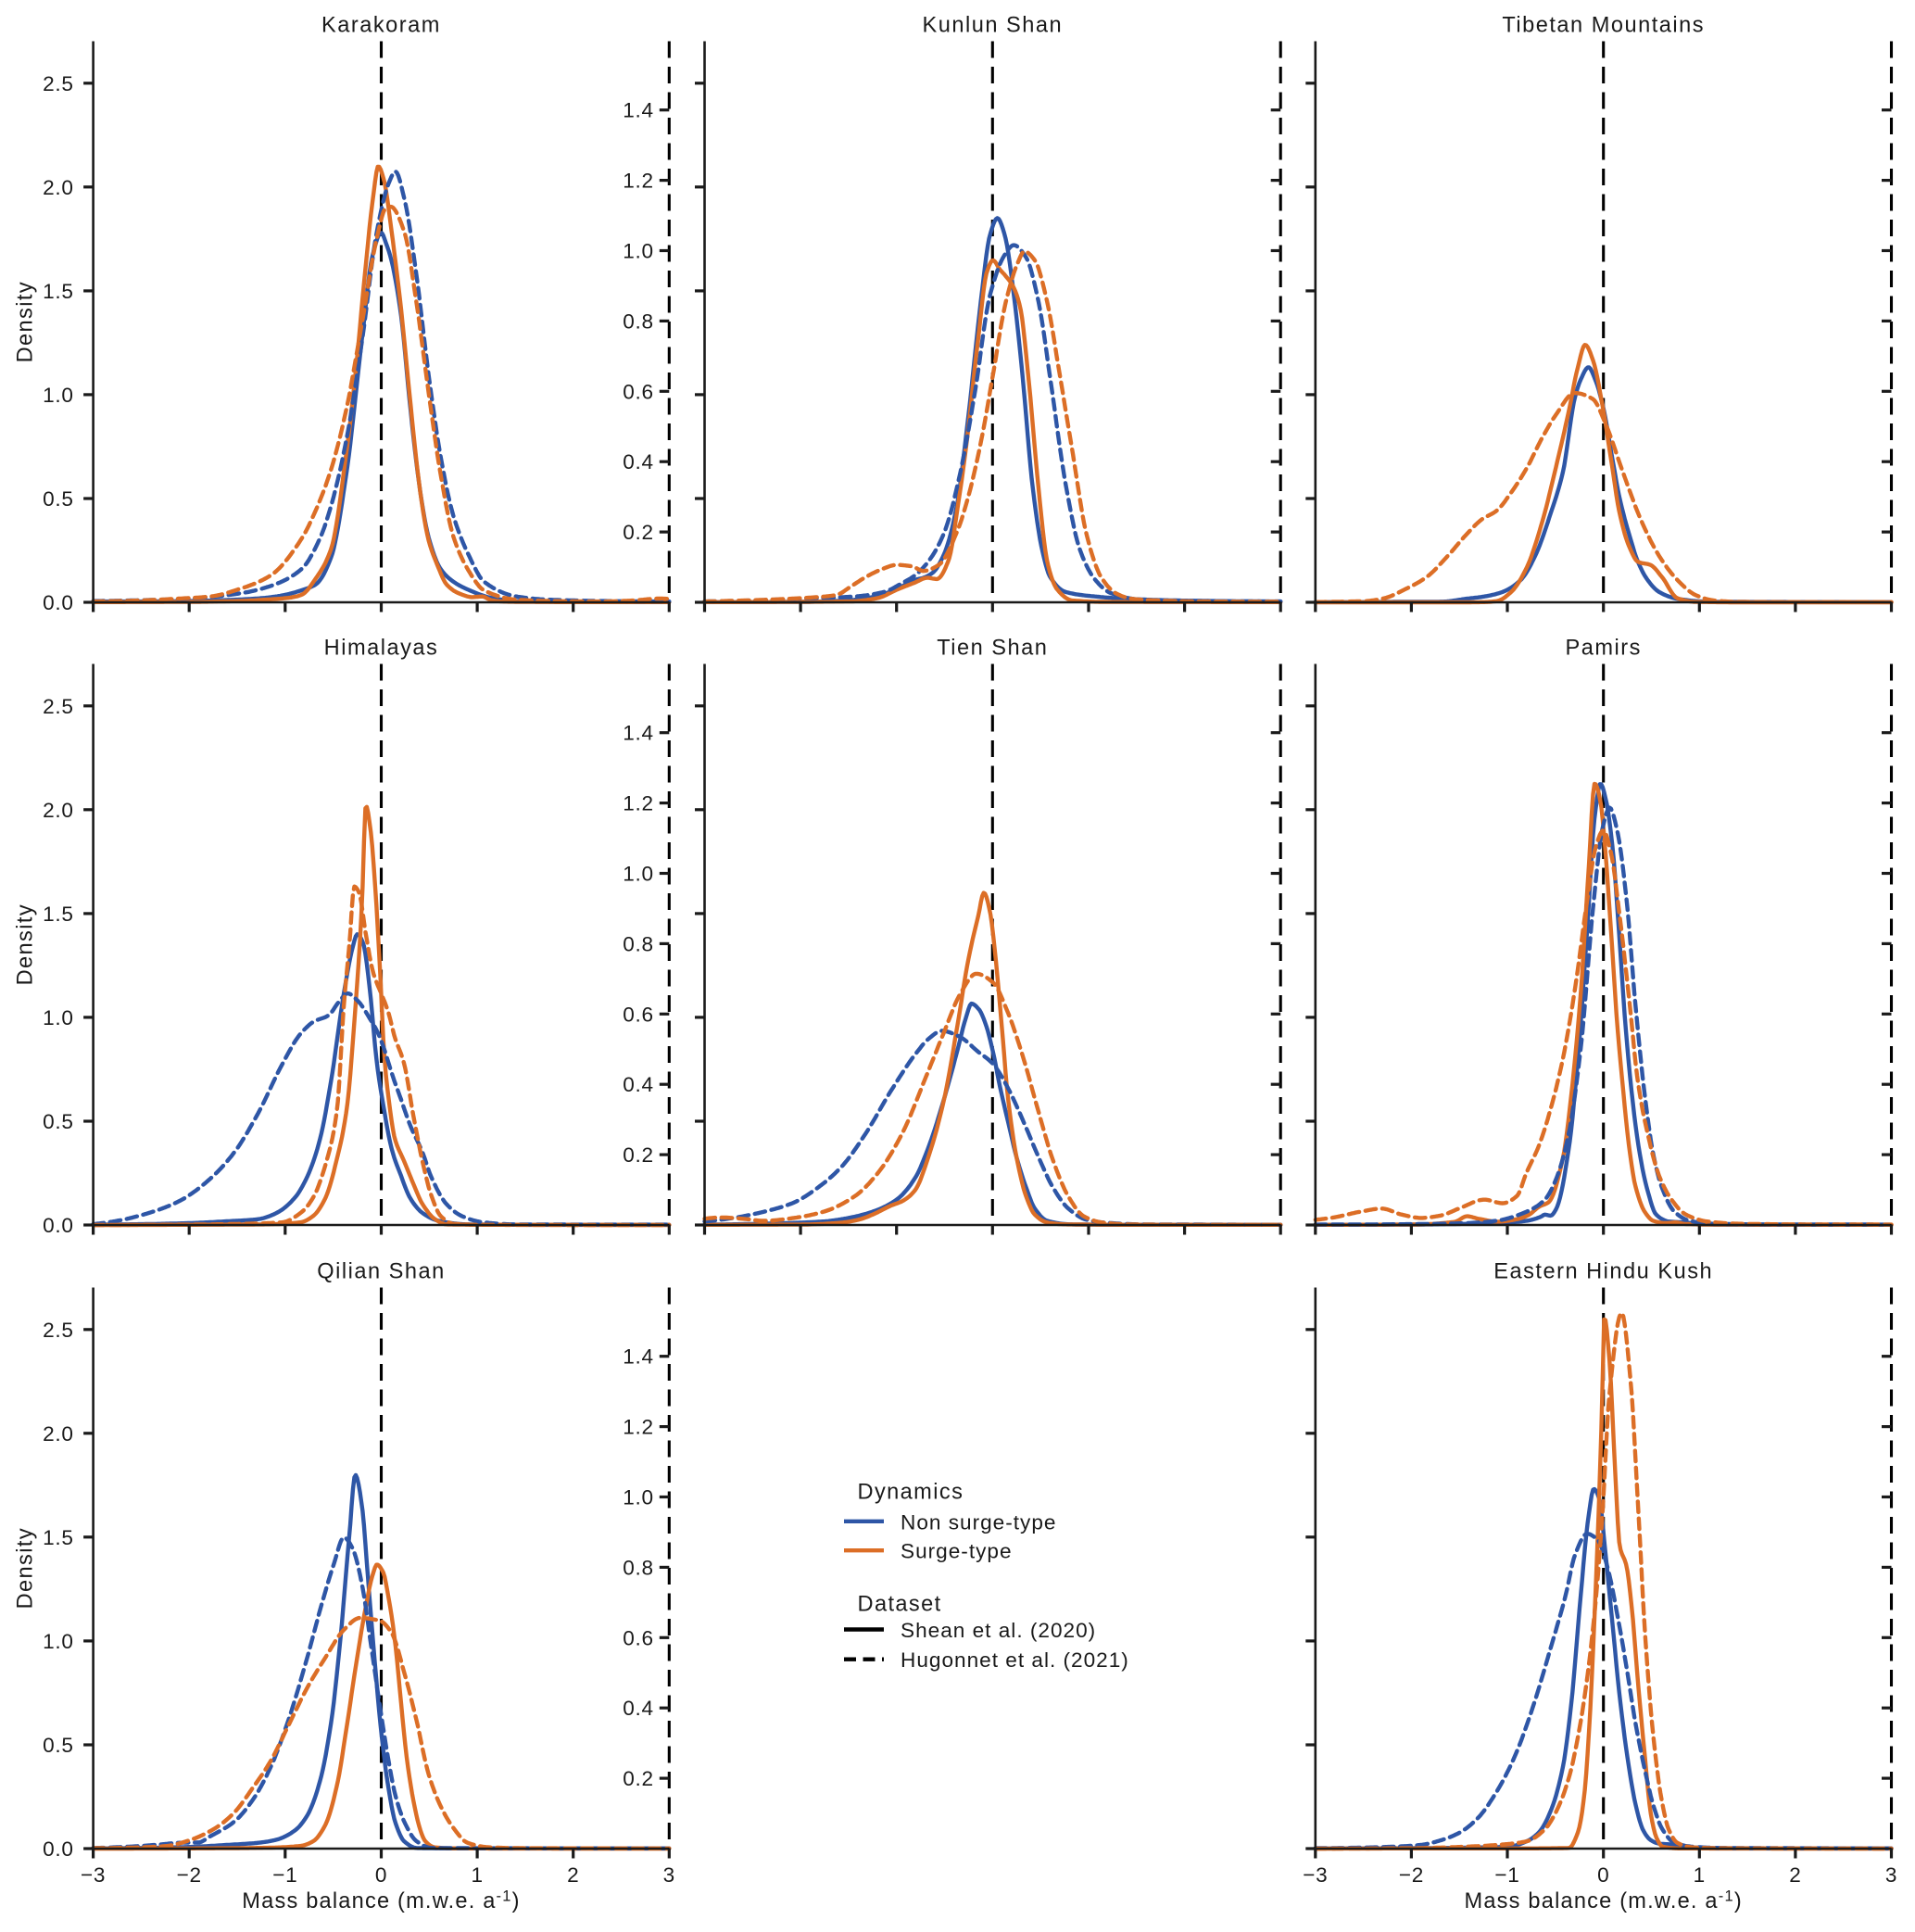 The height and width of the screenshot is (1932, 1915). Describe the element at coordinates (381, 649) in the screenshot. I see `svg-text: Himalayas` at that location.